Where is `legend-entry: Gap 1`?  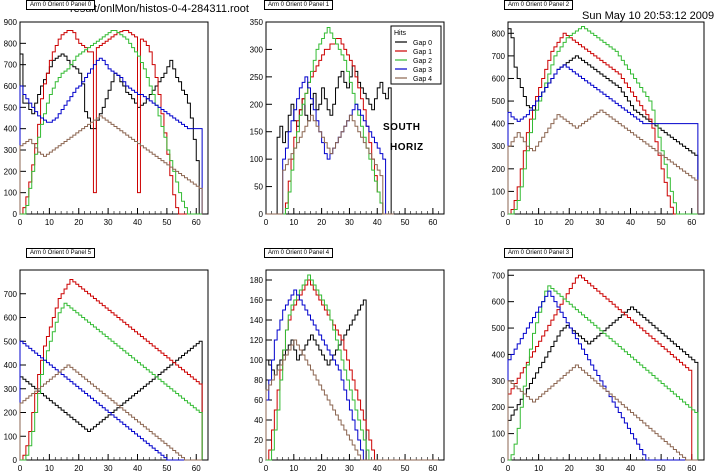
legend-entry: Gap 1 is located at coordinates (422, 52).